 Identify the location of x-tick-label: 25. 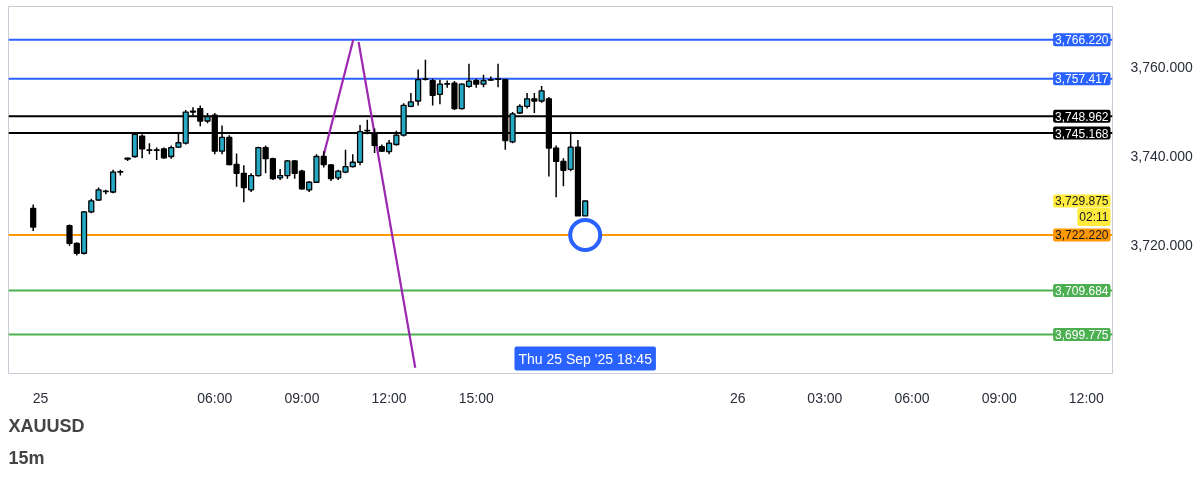
(40, 397).